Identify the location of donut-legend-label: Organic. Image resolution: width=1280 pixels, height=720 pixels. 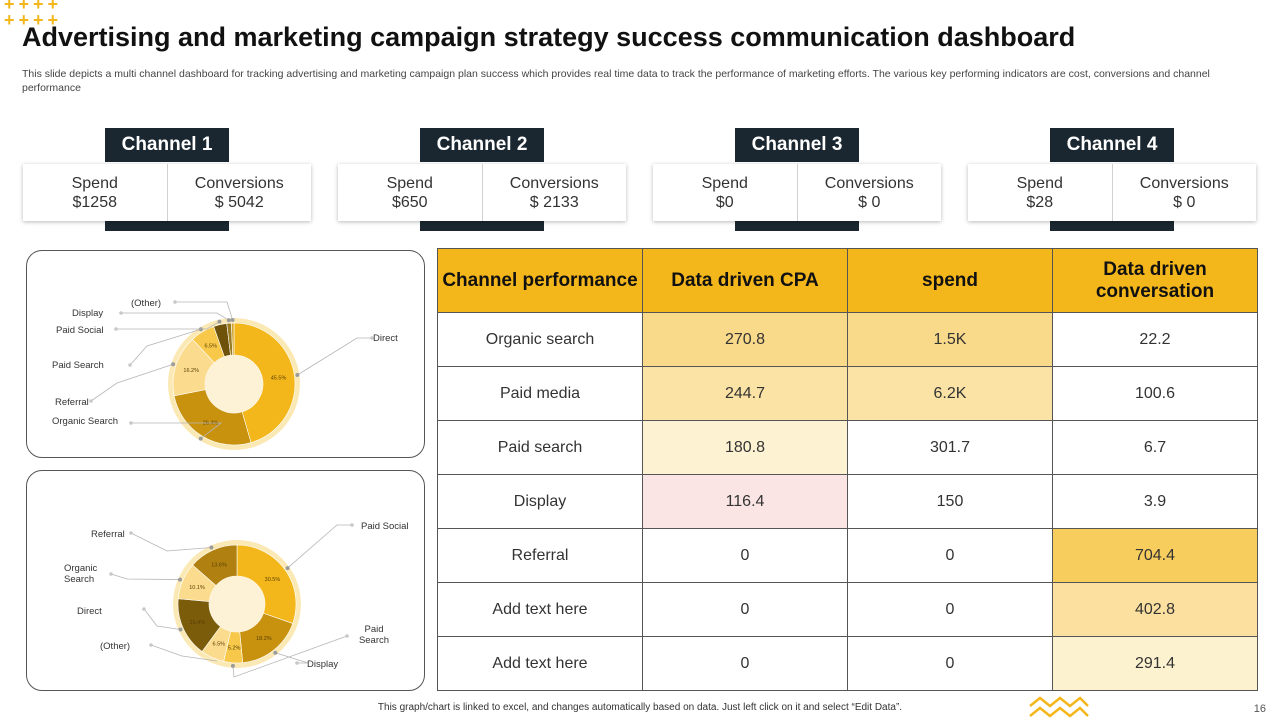
(81, 568).